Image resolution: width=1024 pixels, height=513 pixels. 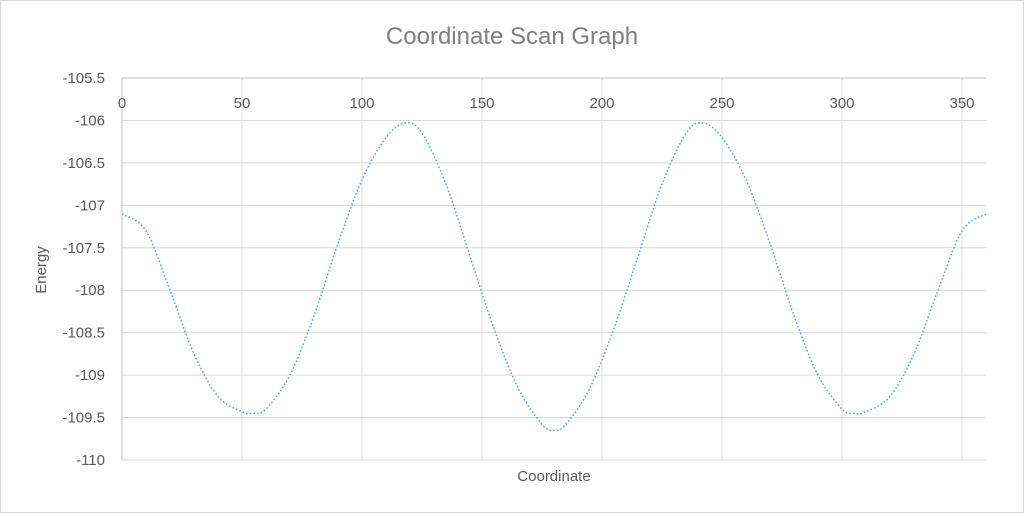 I want to click on y-tick-label: -107, so click(x=90, y=205).